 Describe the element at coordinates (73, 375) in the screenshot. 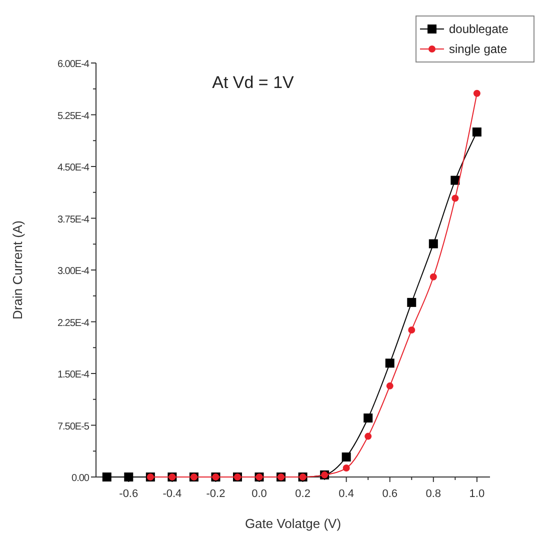

I see `y-tick-label: 1.50E-4` at that location.